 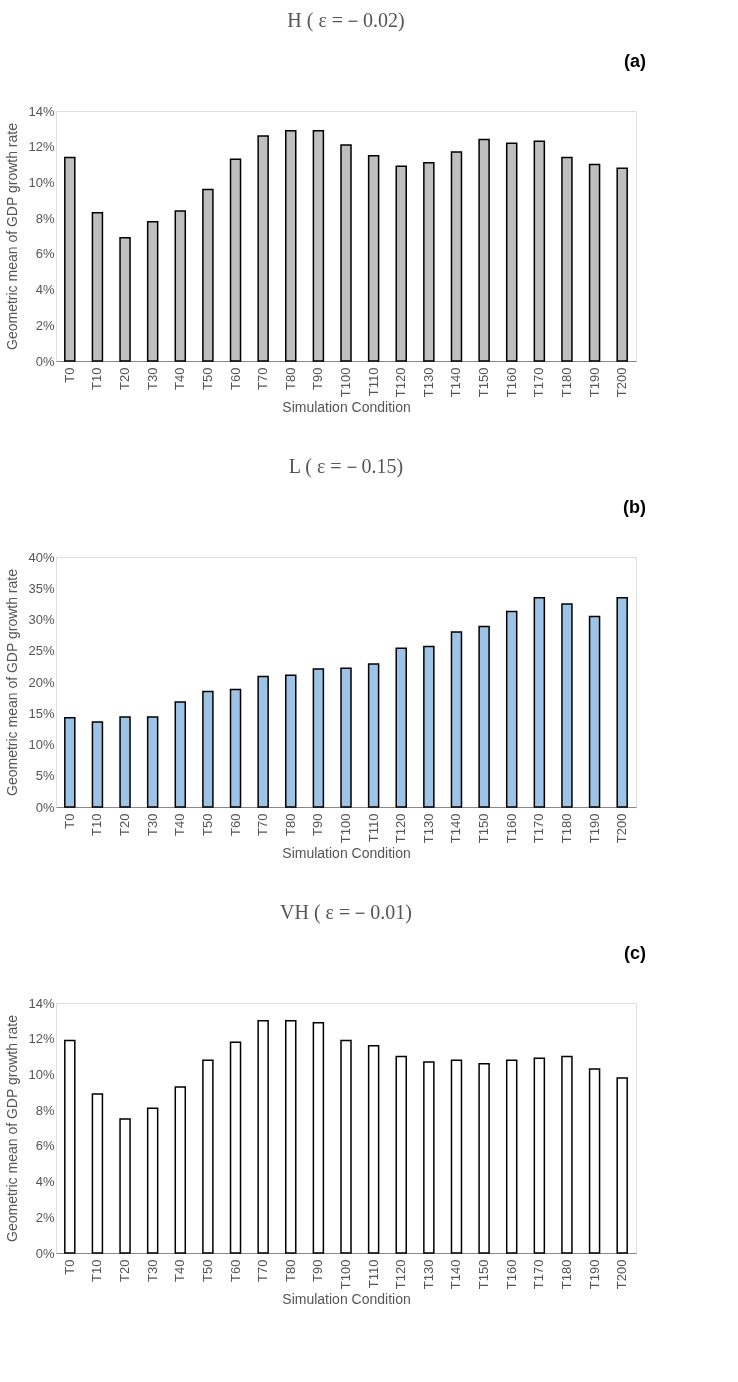 I want to click on y-tick-label: 30%, so click(x=41, y=619).